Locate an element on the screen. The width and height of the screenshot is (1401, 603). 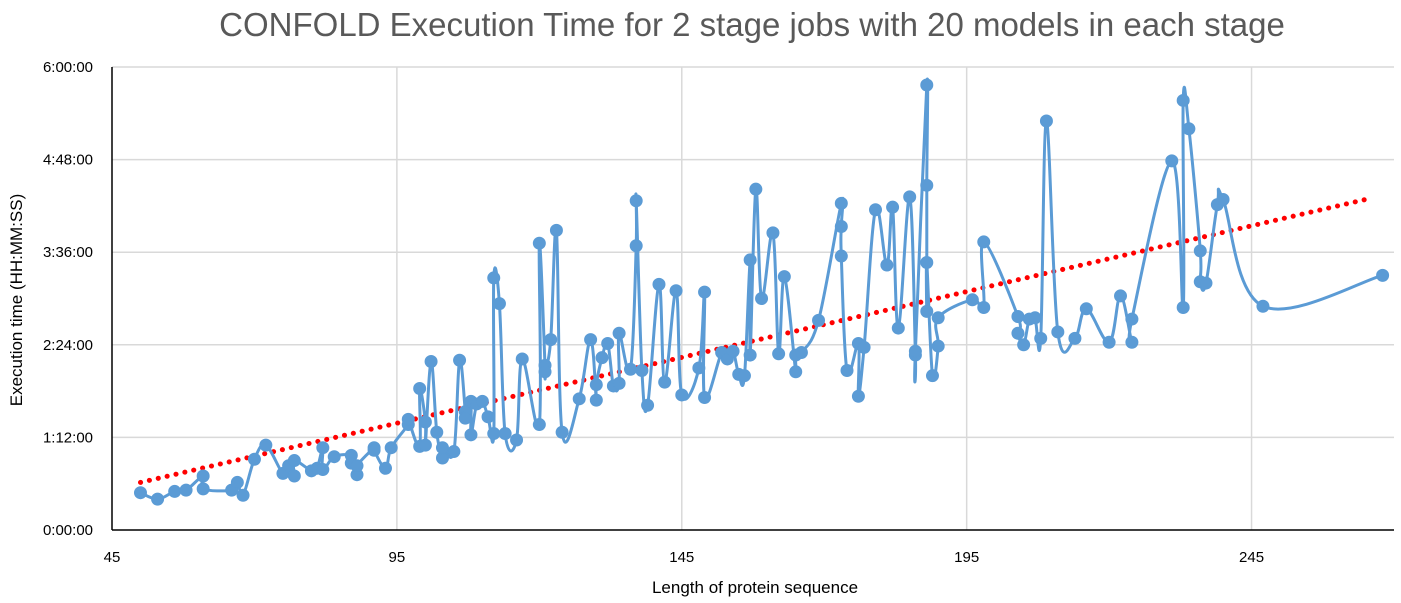
x-tick-label: 95 is located at coordinates (397, 557).